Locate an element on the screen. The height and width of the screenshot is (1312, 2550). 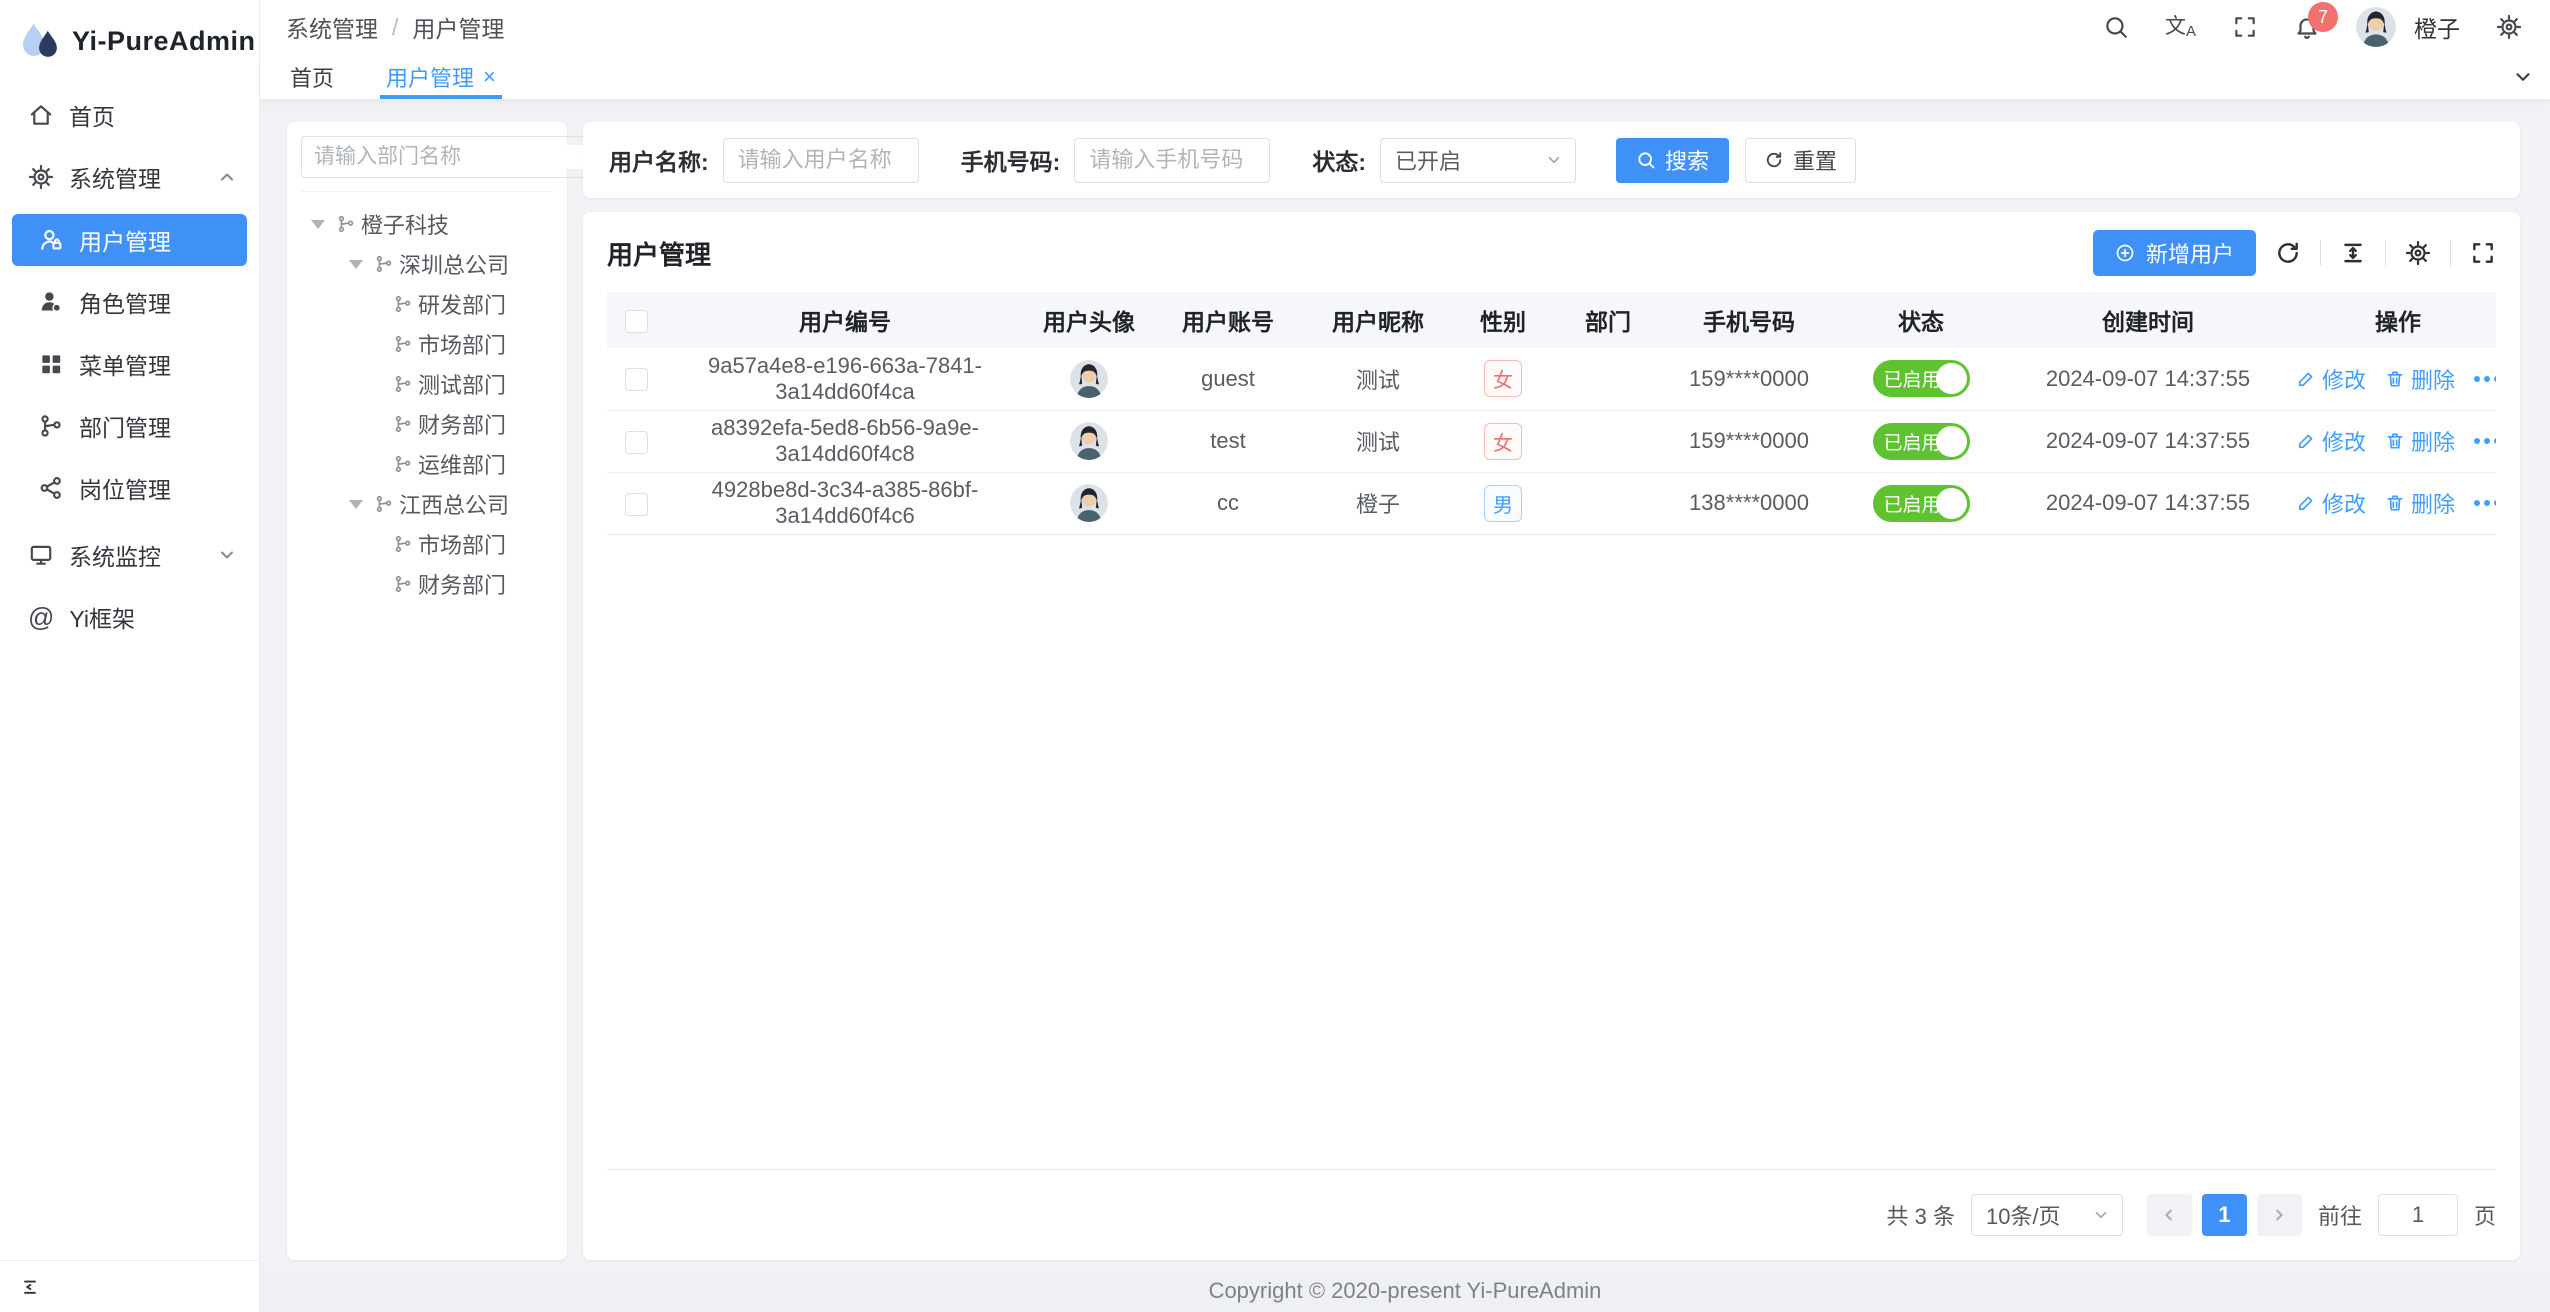
settings-gear-icon is located at coordinates (2509, 27).